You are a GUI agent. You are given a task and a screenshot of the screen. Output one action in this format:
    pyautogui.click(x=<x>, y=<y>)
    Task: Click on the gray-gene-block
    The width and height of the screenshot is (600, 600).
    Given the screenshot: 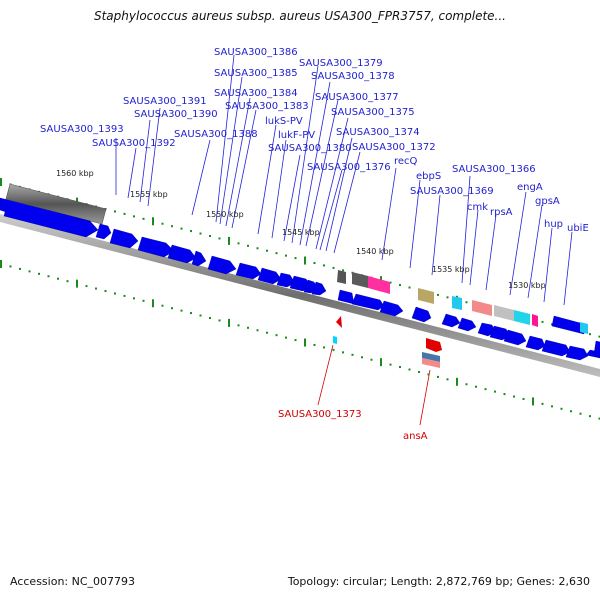 What is the action you would take?
    pyautogui.click(x=56, y=204)
    